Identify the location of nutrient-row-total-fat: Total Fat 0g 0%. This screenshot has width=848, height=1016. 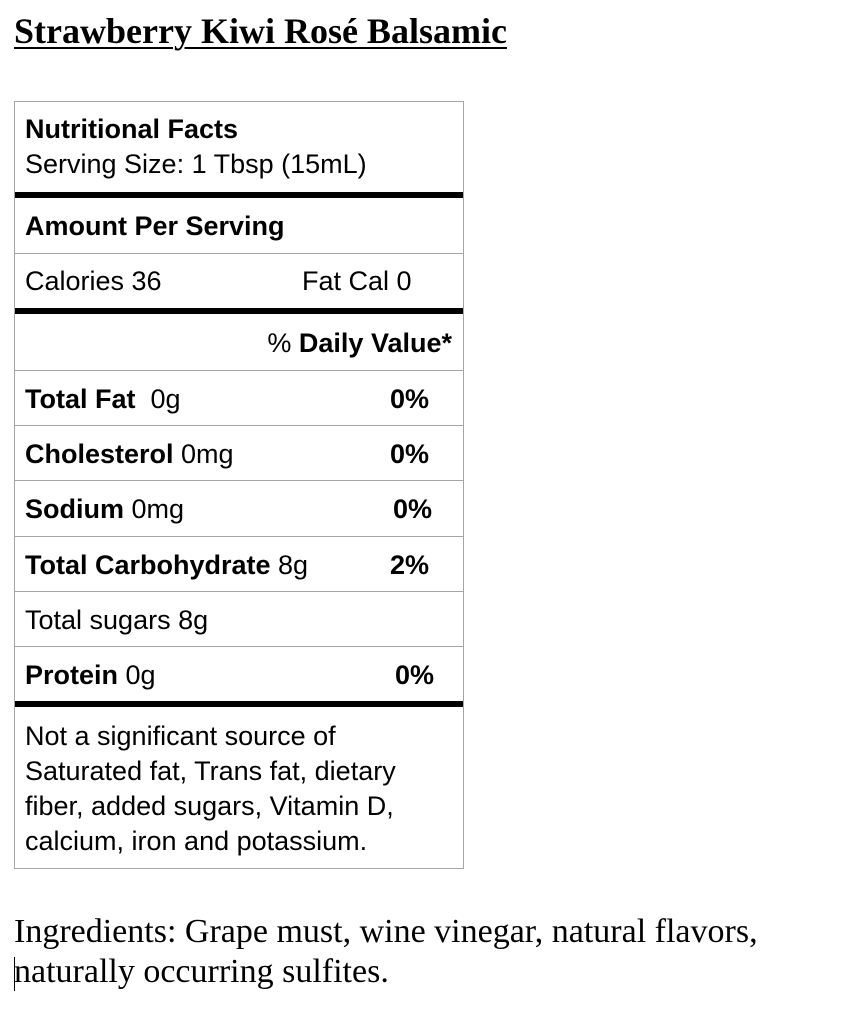
(239, 399).